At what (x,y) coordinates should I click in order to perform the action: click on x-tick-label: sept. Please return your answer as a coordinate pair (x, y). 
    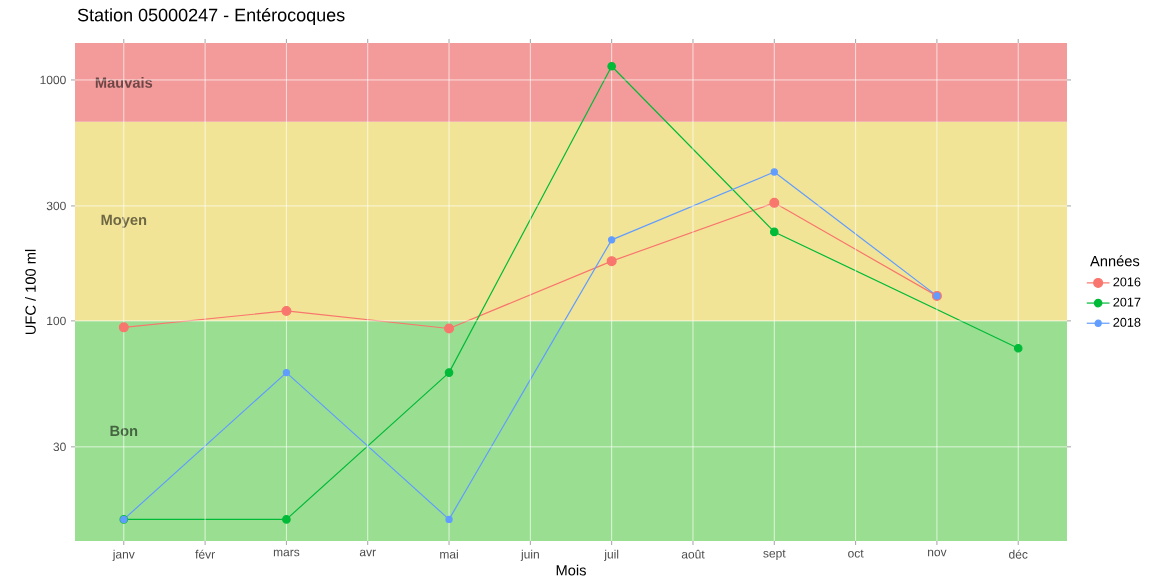
    Looking at the image, I should click on (774, 554).